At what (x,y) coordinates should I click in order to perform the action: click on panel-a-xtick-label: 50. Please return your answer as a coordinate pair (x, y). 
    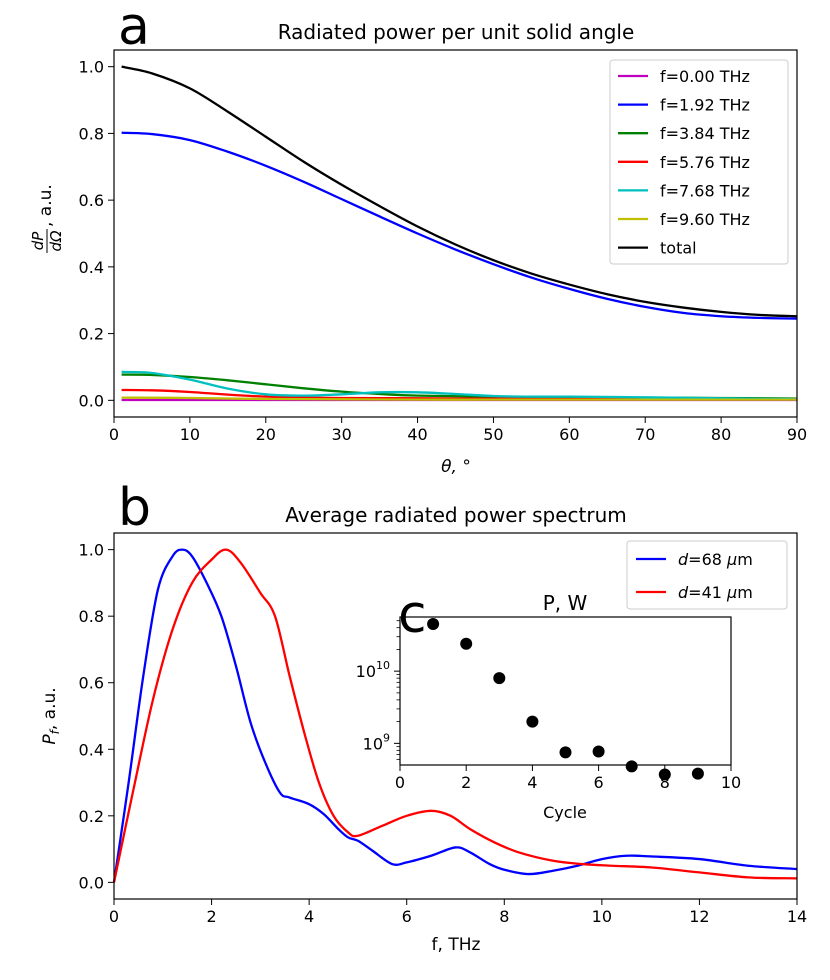
    Looking at the image, I should click on (493, 434).